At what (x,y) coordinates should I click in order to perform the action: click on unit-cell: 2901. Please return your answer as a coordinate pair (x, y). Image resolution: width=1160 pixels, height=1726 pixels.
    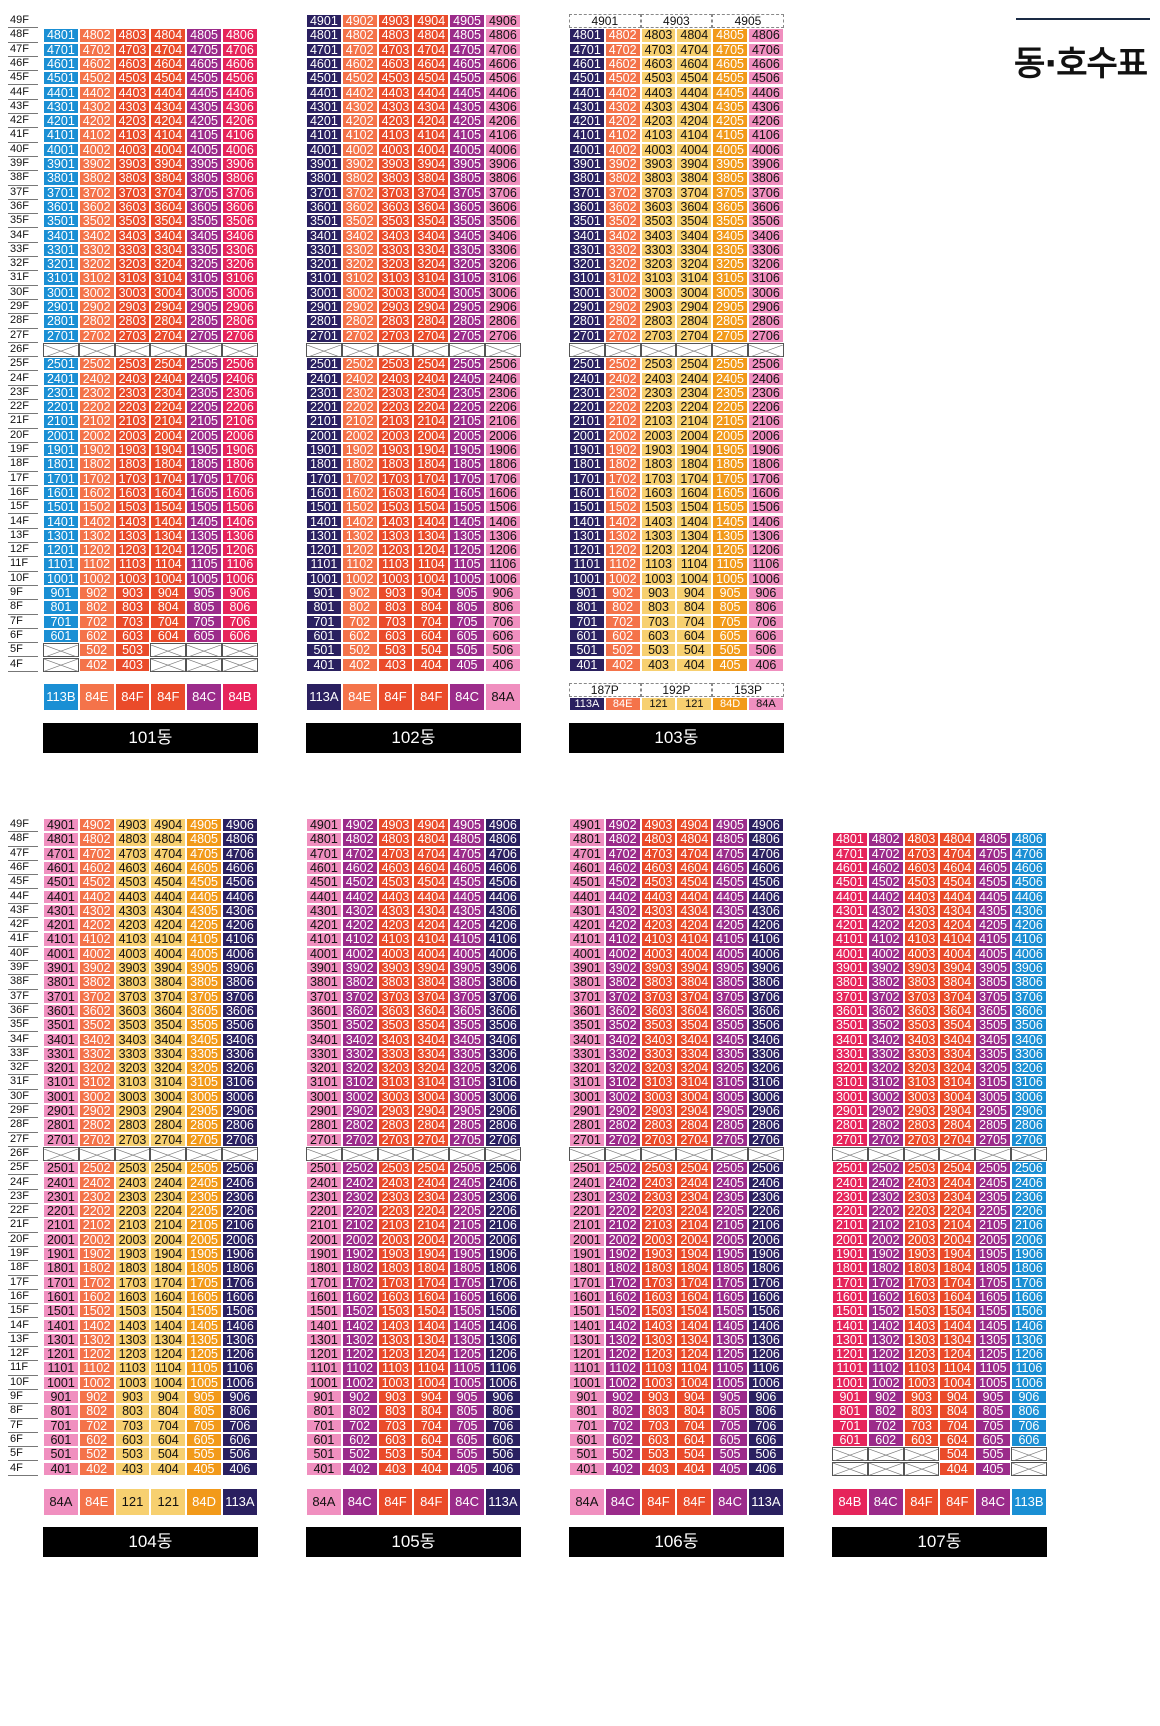
    Looking at the image, I should click on (850, 1111).